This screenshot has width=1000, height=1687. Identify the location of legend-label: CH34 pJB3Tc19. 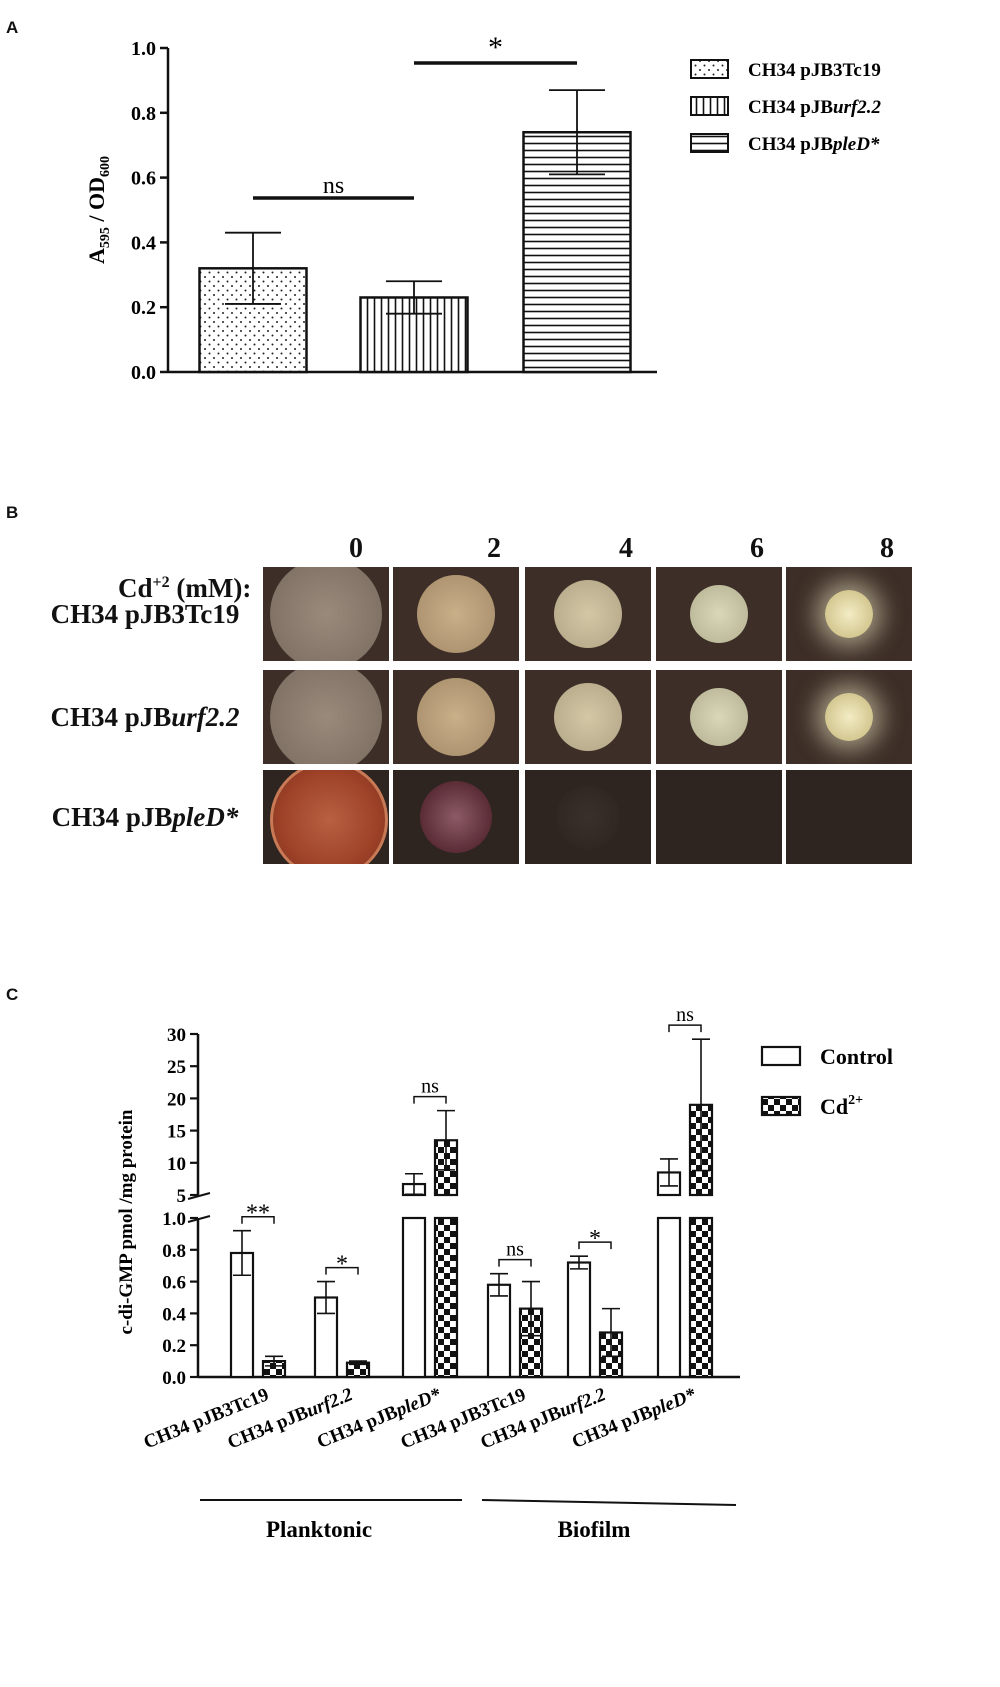
(814, 70).